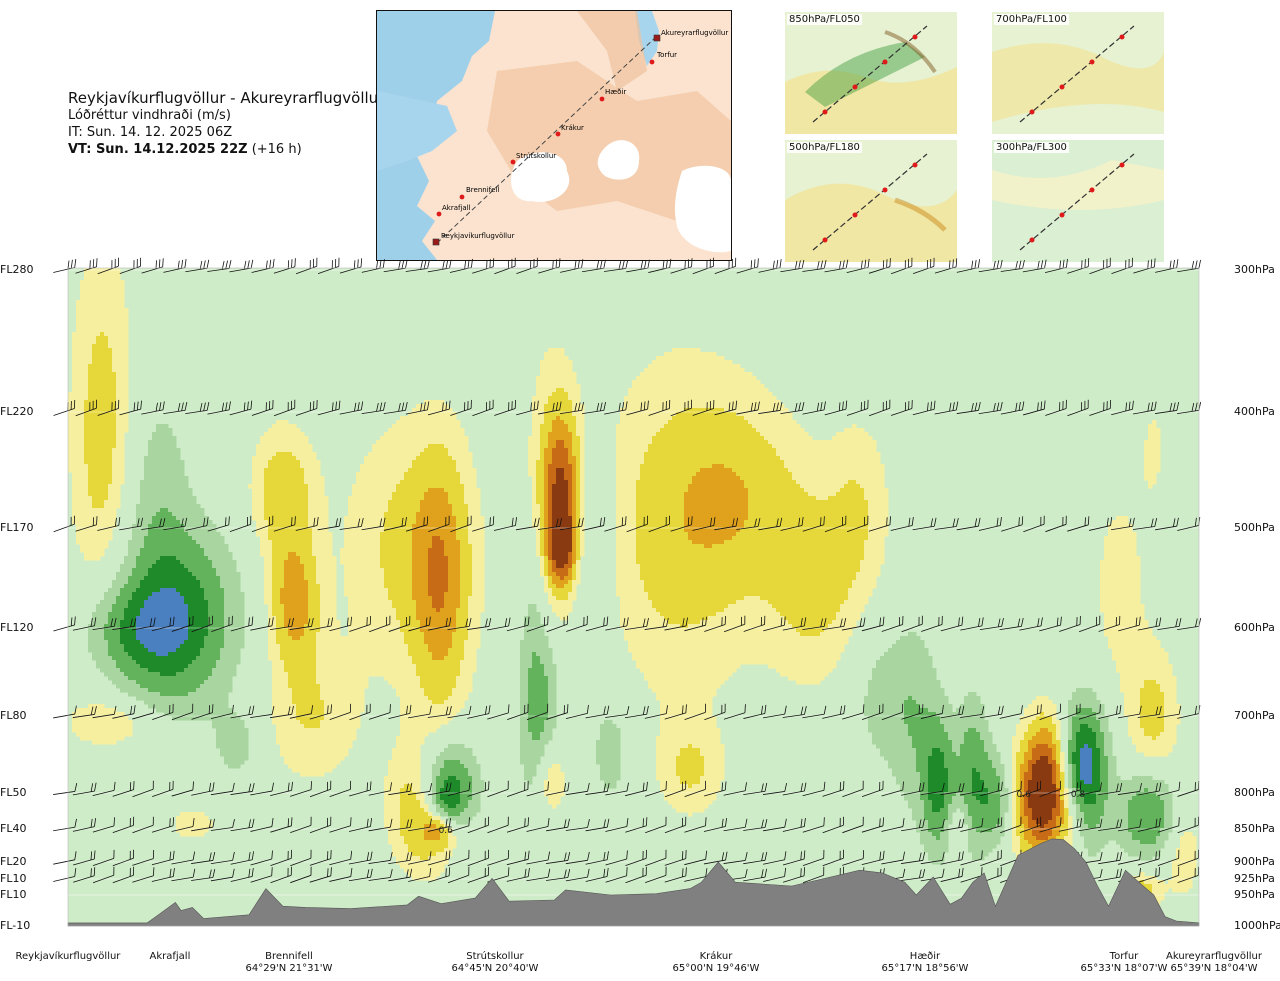 The height and width of the screenshot is (981, 1280). What do you see at coordinates (871, 201) in the screenshot?
I see `thumbnail-500hpa: 500hPa/FL180` at bounding box center [871, 201].